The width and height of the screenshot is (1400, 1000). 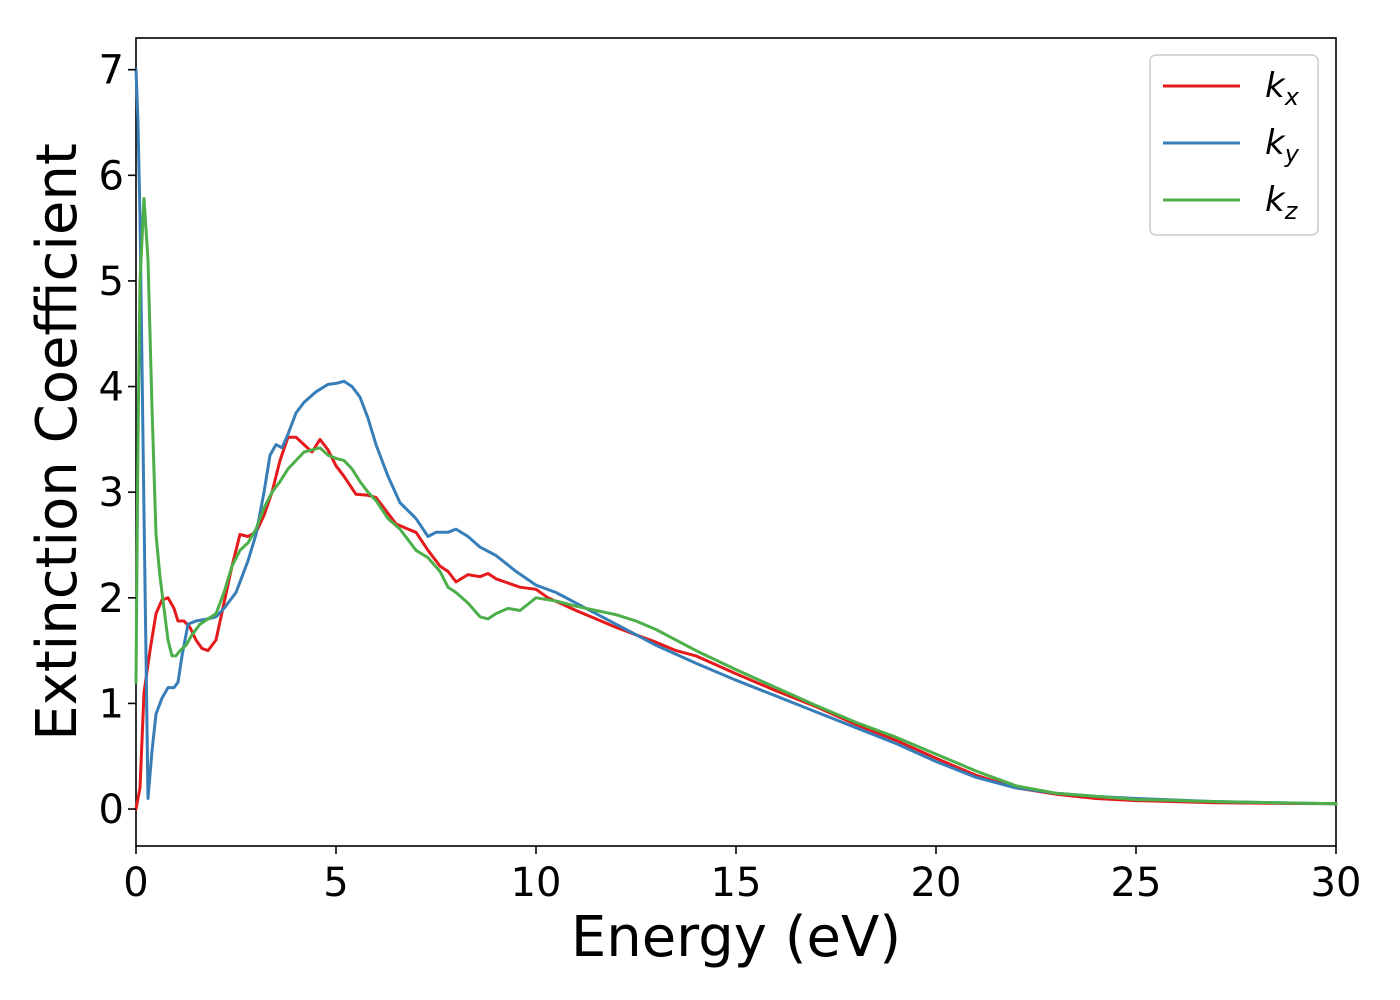 What do you see at coordinates (117, 440) in the screenshot?
I see `y-axis: 0 1 2 3 4 5 6 7` at bounding box center [117, 440].